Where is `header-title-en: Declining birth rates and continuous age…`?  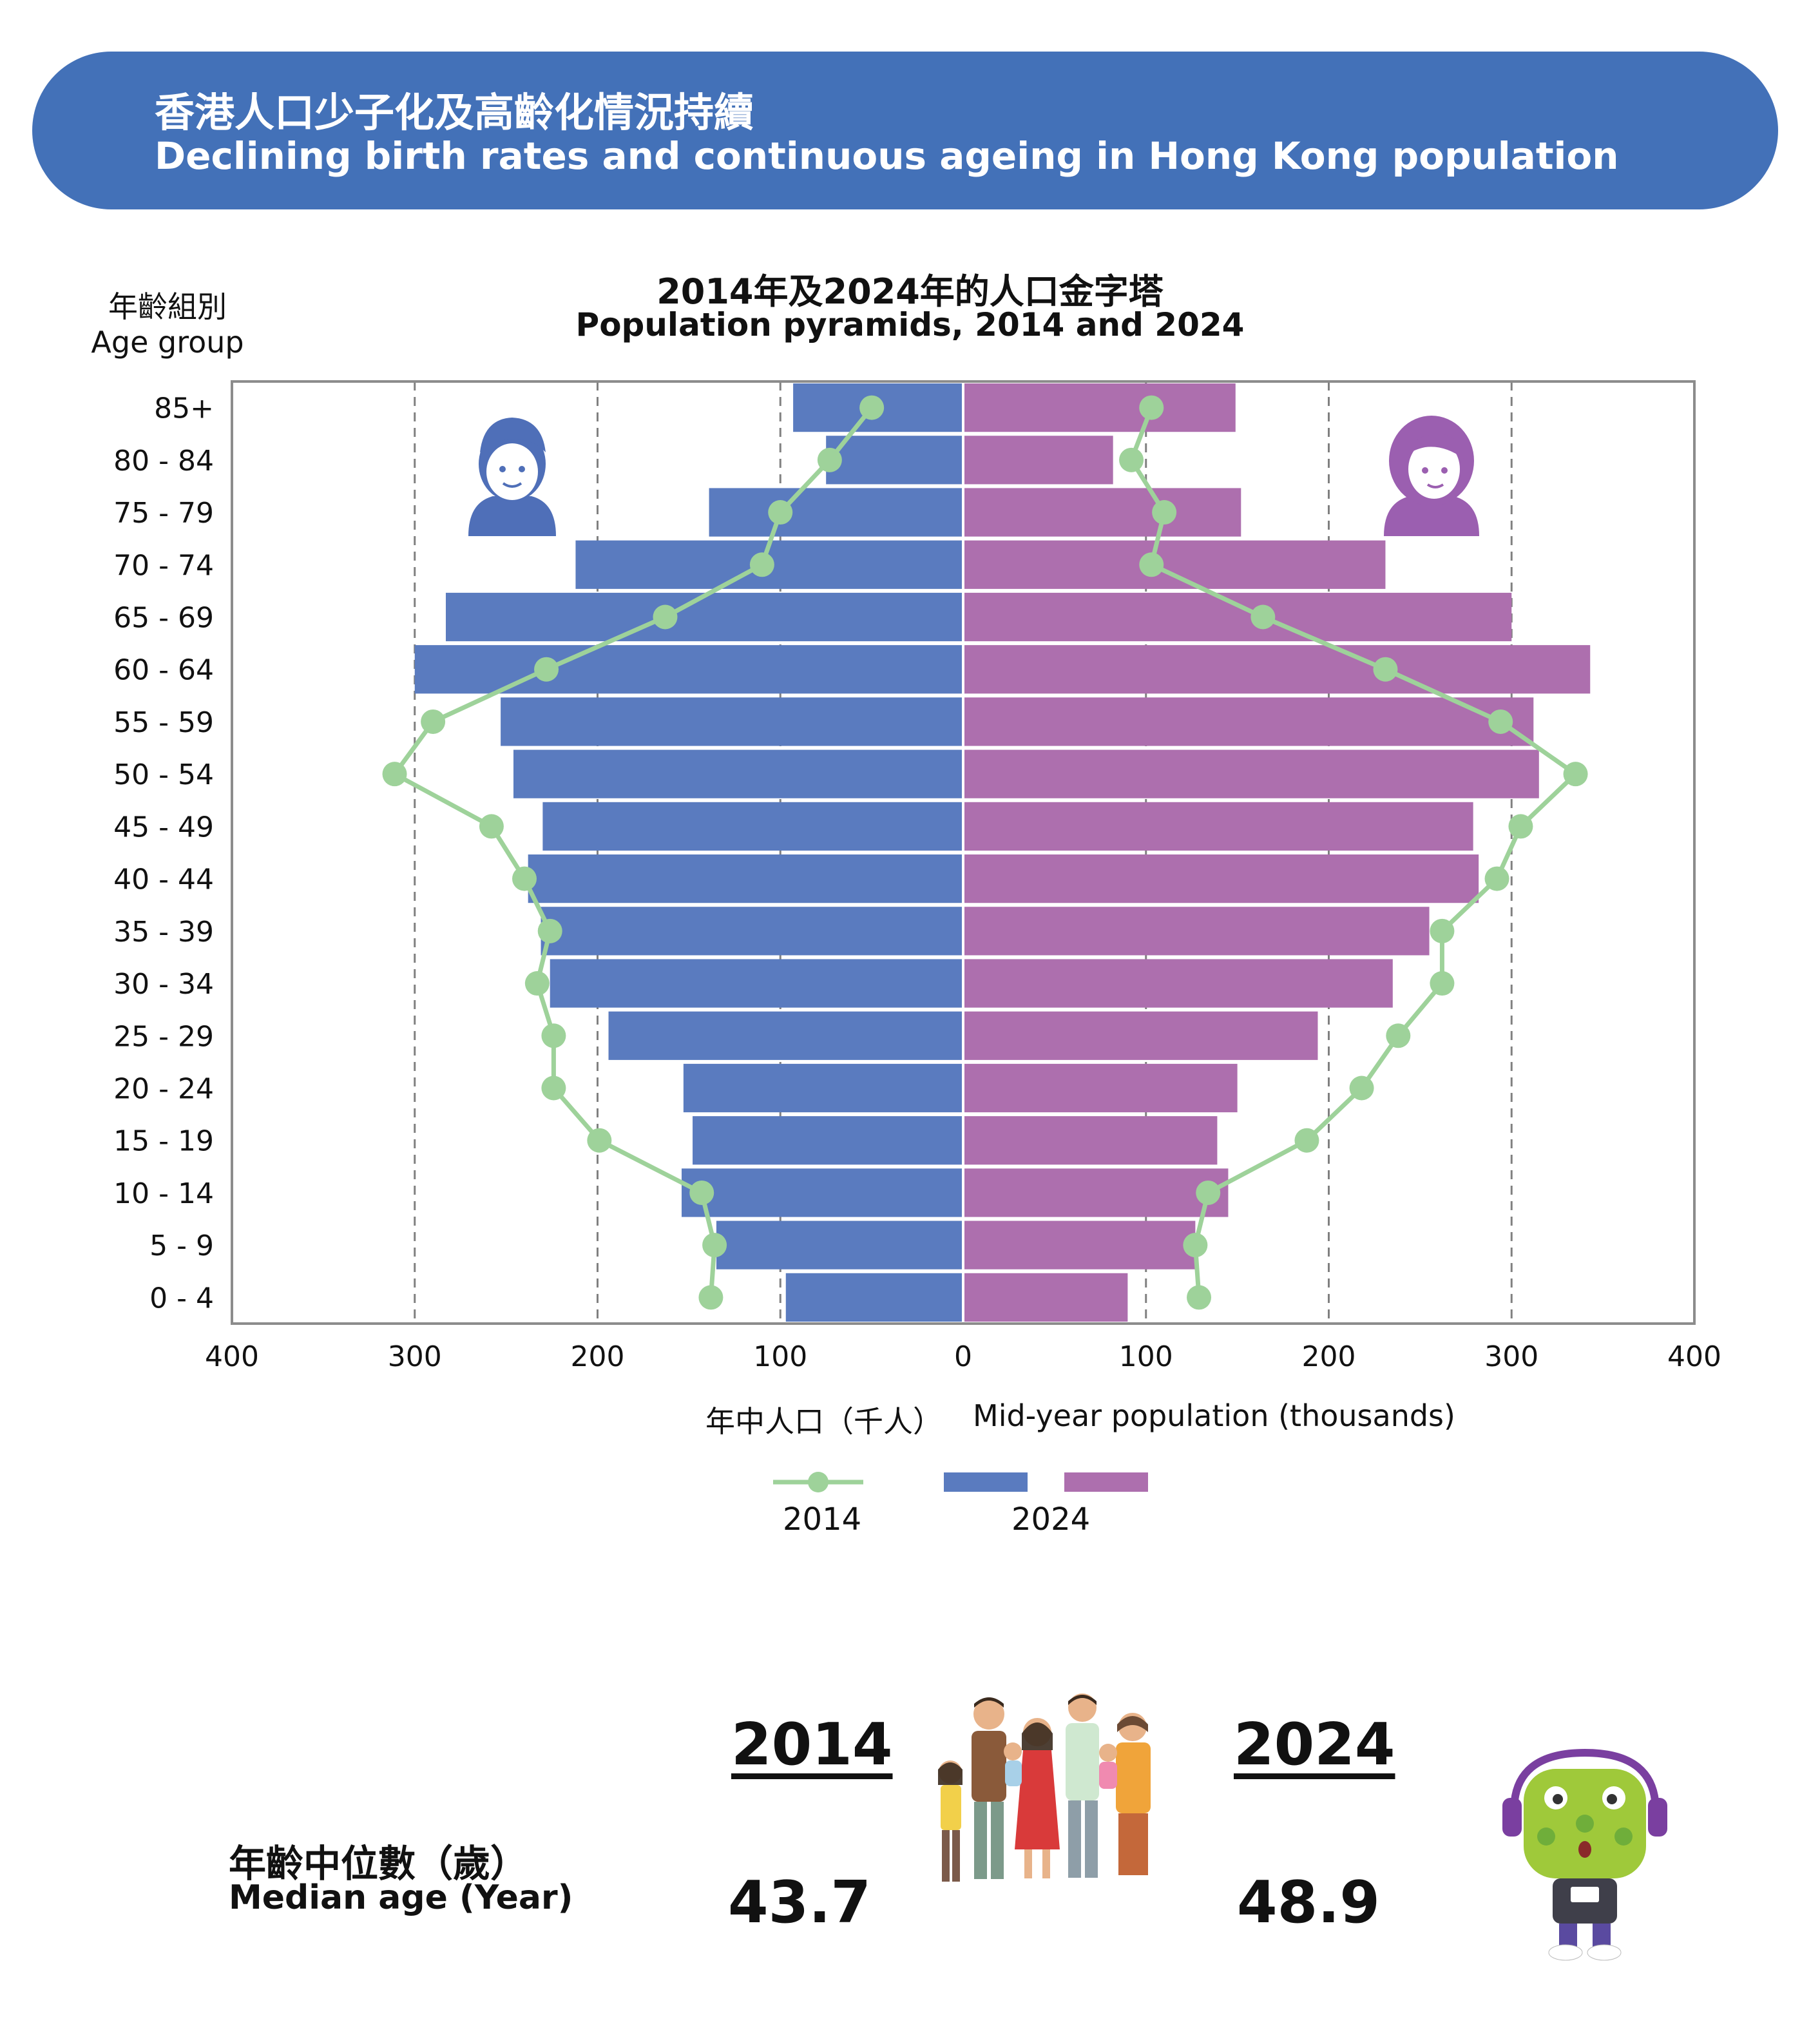 header-title-en: Declining birth rates and continuous age… is located at coordinates (887, 156).